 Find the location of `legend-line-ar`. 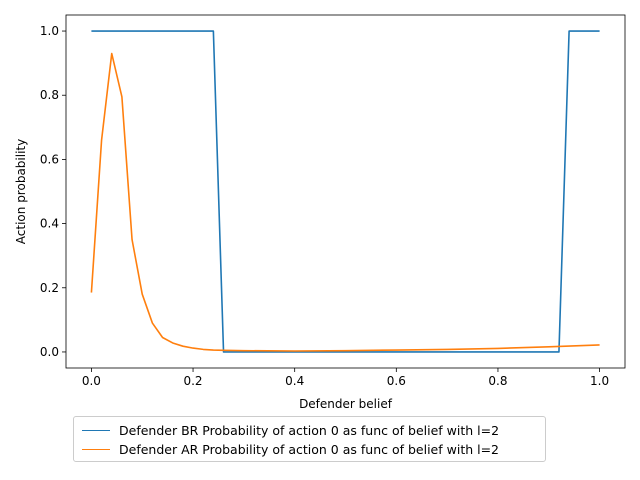

legend-line-ar is located at coordinates (96, 449).